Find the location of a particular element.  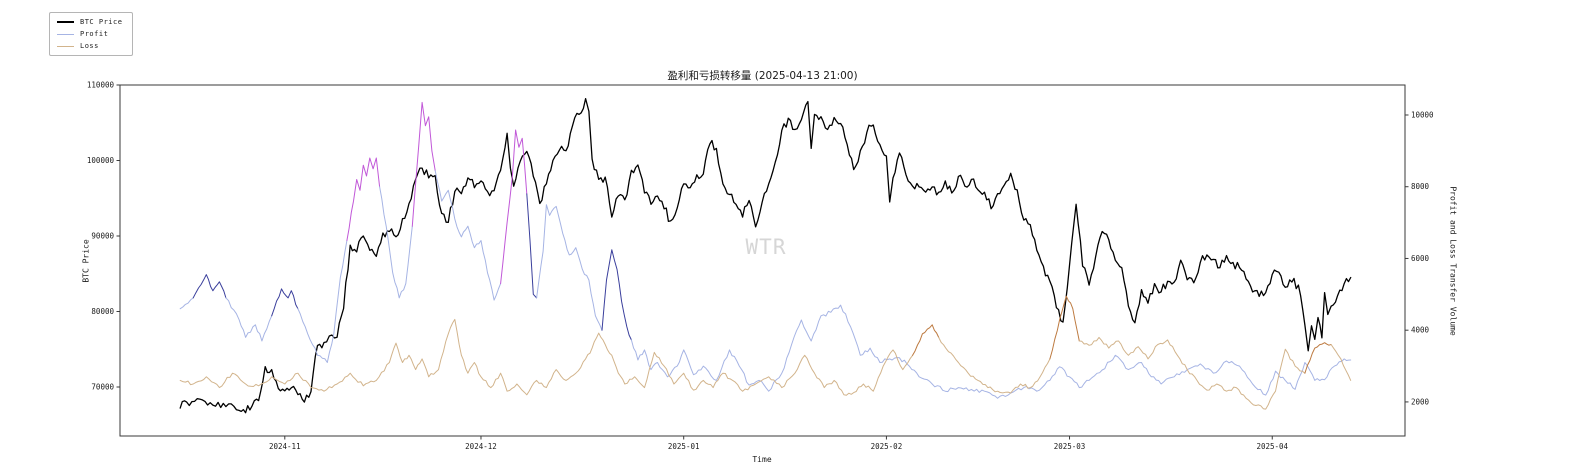

y-axis-label-left: BTC Price is located at coordinates (86, 261).